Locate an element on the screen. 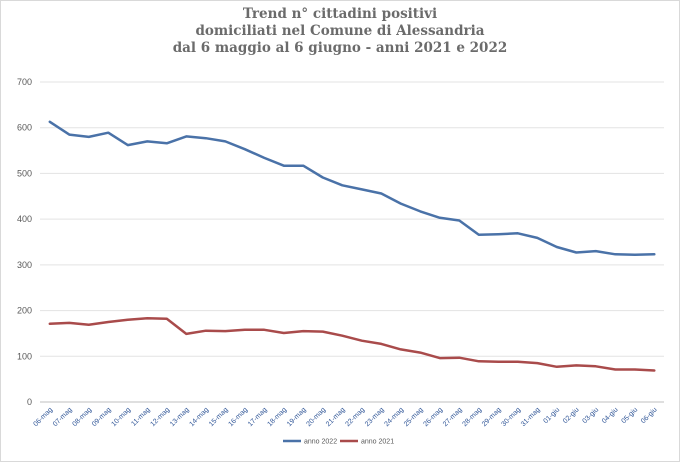 The width and height of the screenshot is (680, 462). x-tick-label: 26-mag is located at coordinates (433, 417).